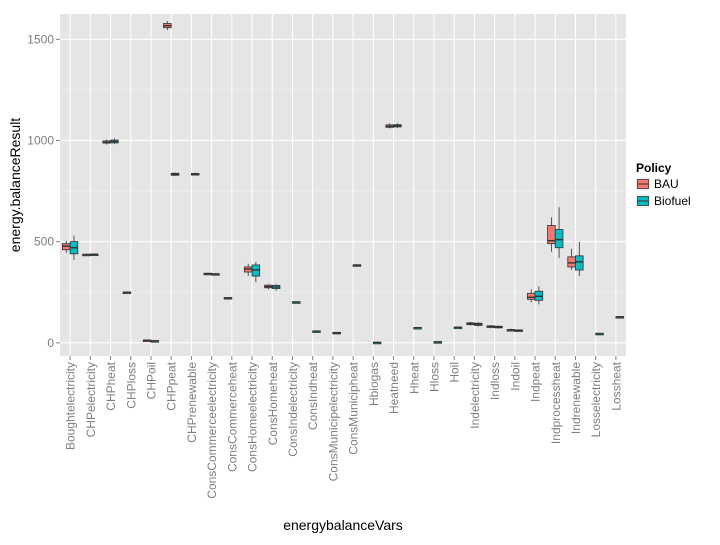  Describe the element at coordinates (434, 377) in the screenshot. I see `x-tick-label: Hloss` at that location.